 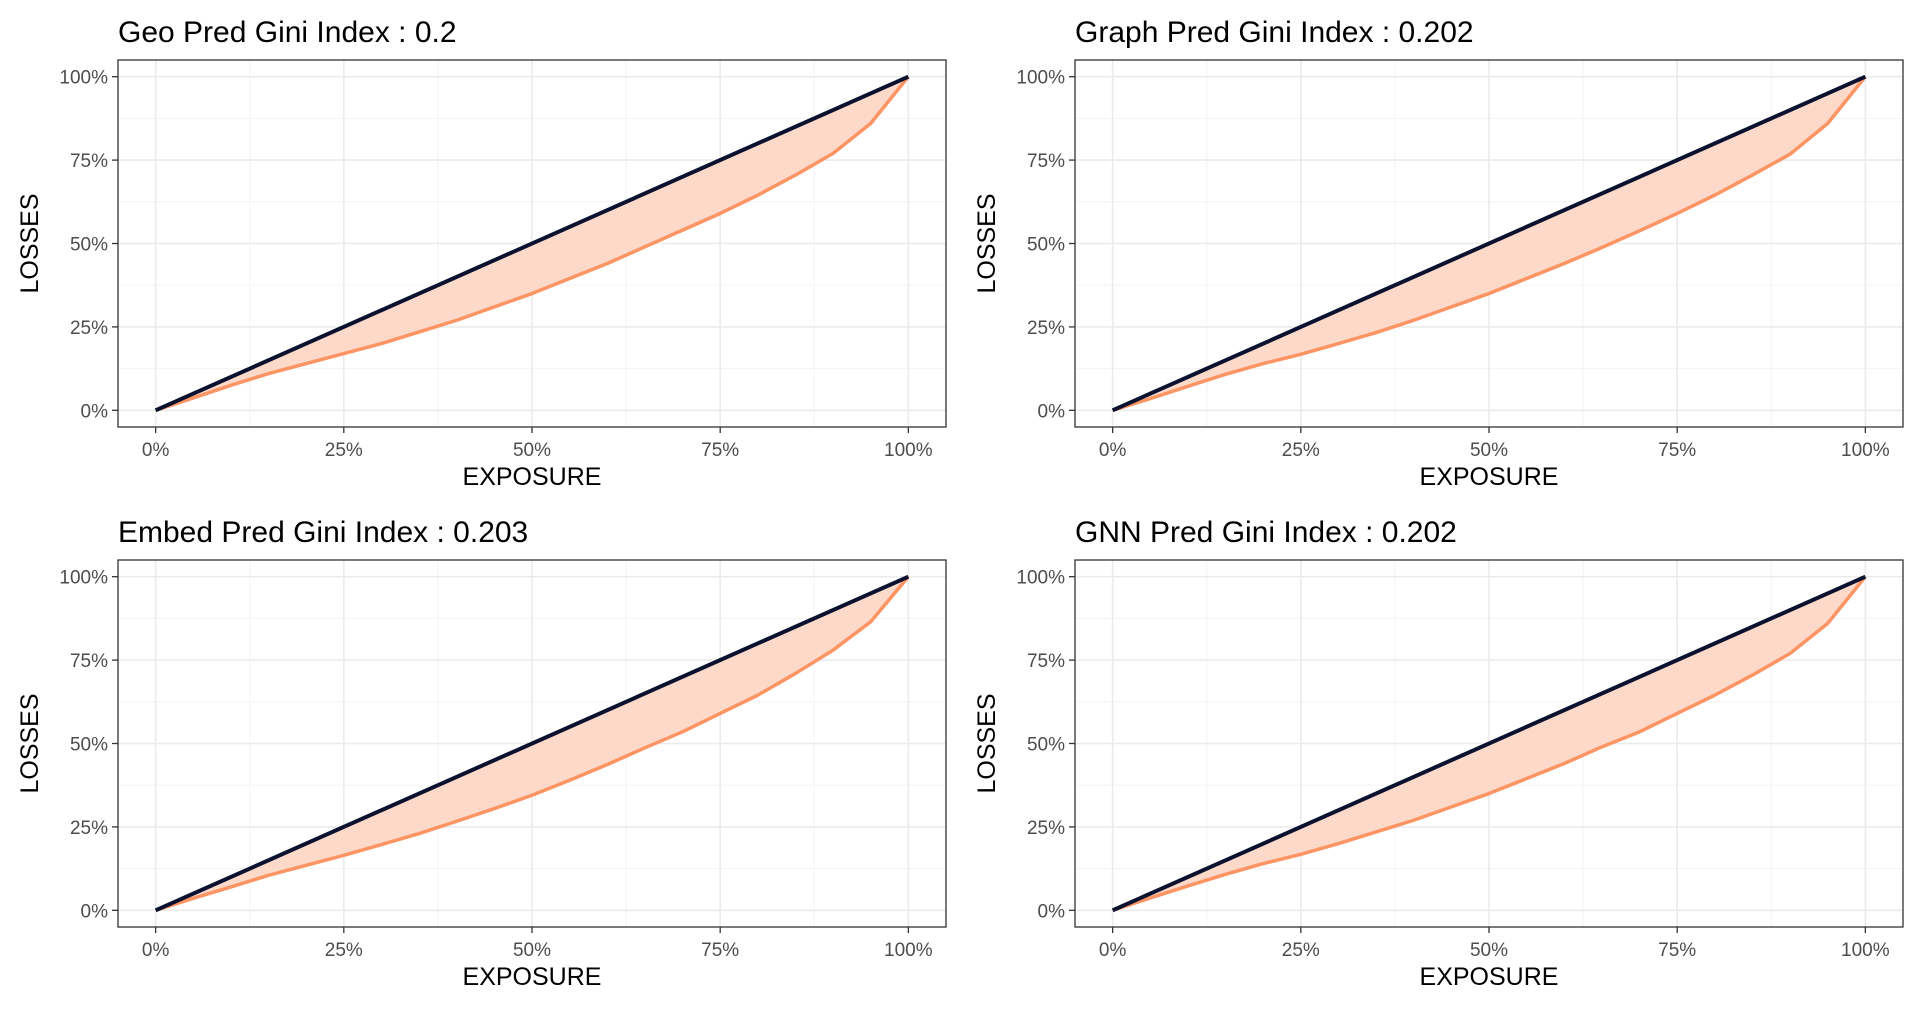 What do you see at coordinates (1266, 532) in the screenshot?
I see `chart-title: GNN Pred Gini Index : 0.202` at bounding box center [1266, 532].